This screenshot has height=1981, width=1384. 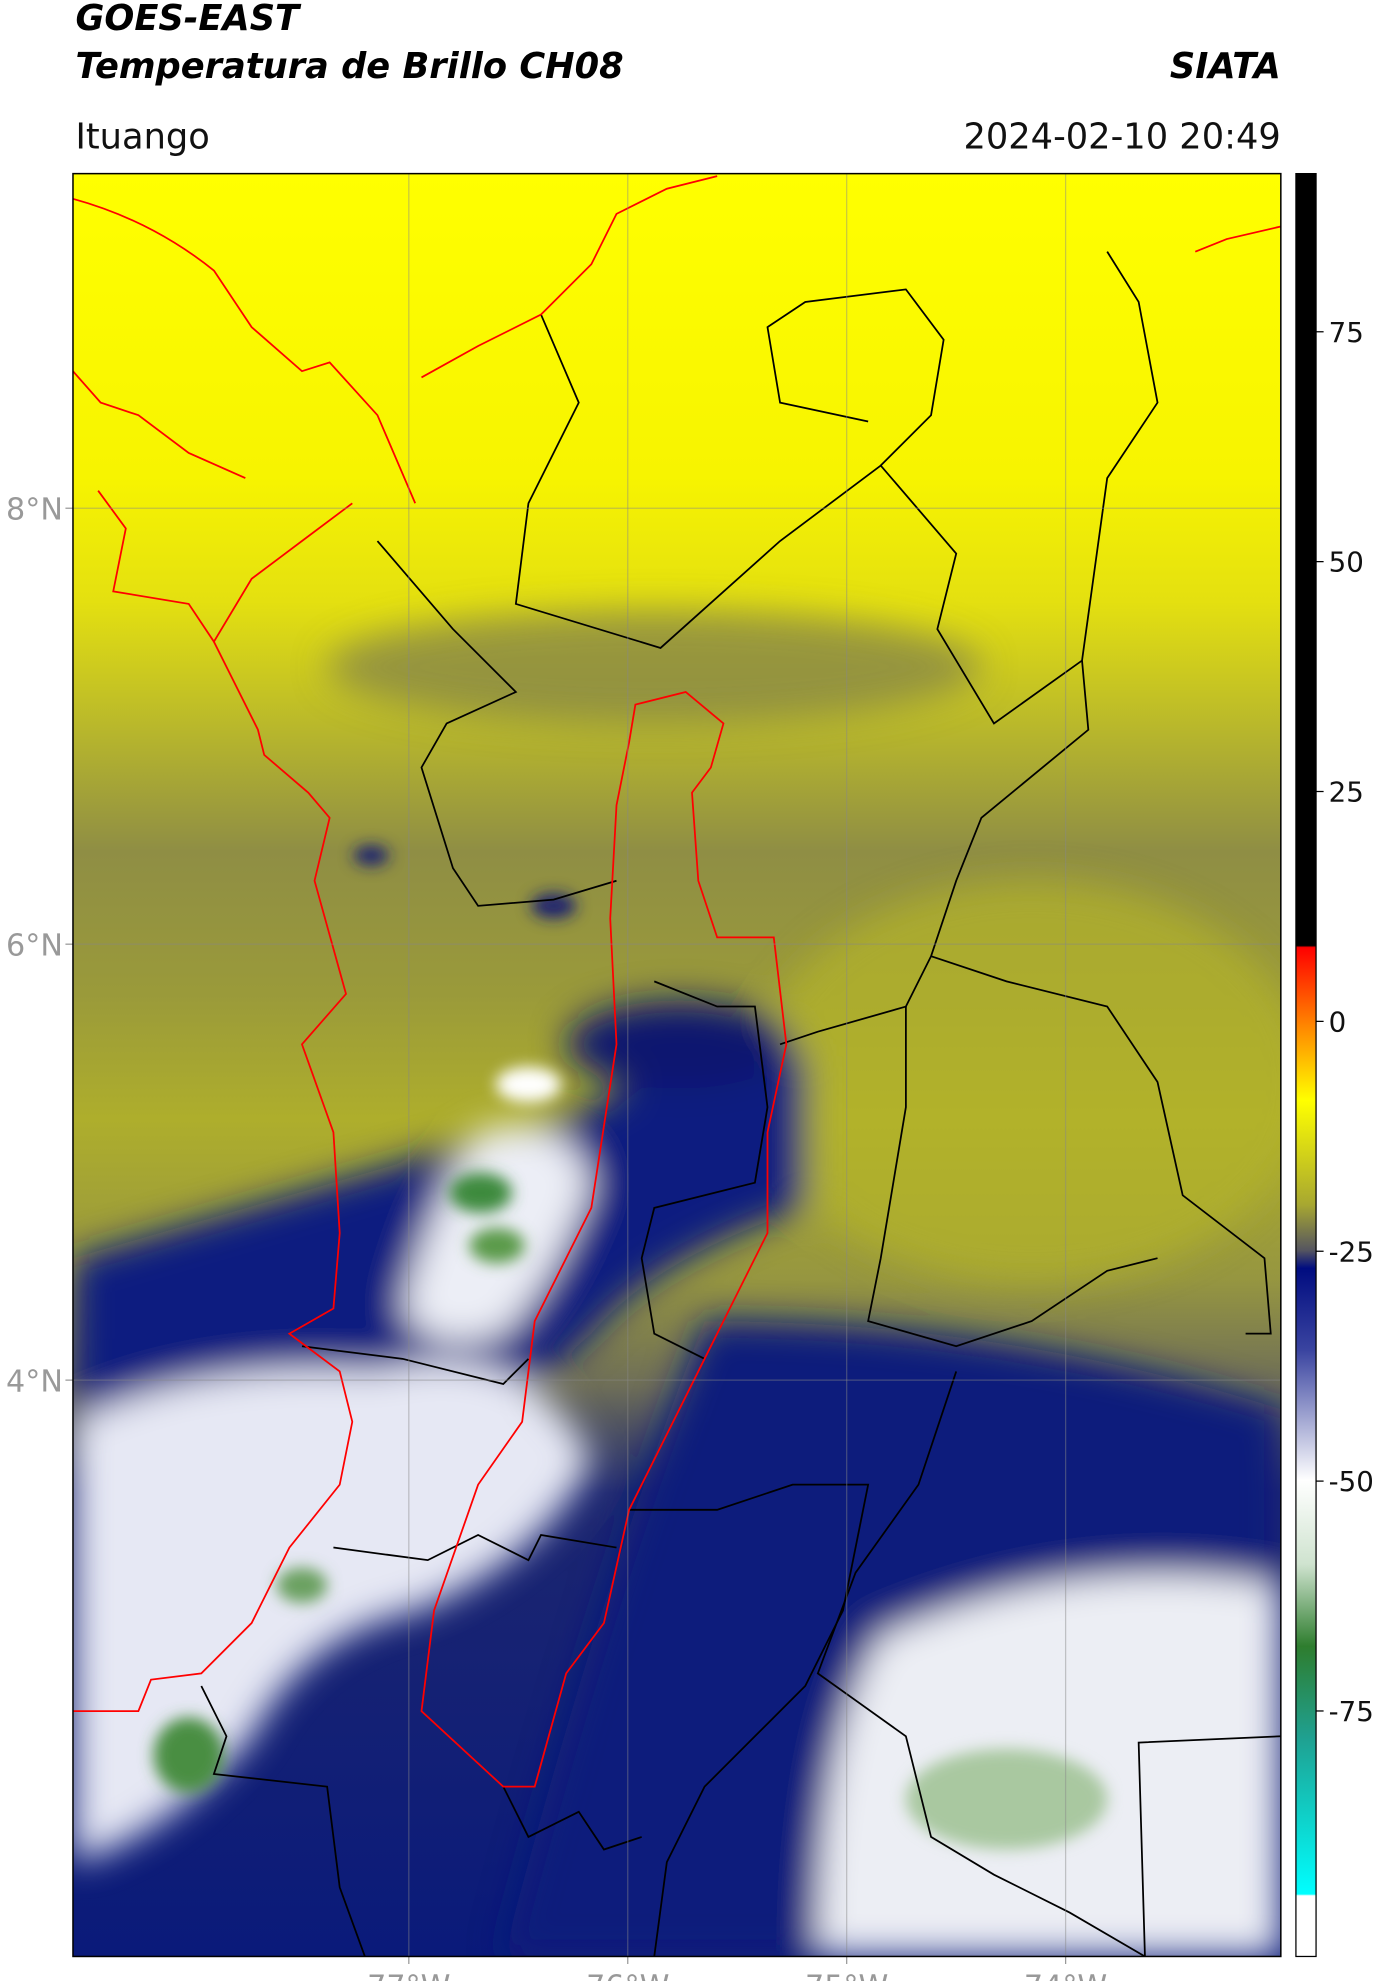 I want to click on timestamp: 2024-02-10 20:49, so click(x=1121, y=136).